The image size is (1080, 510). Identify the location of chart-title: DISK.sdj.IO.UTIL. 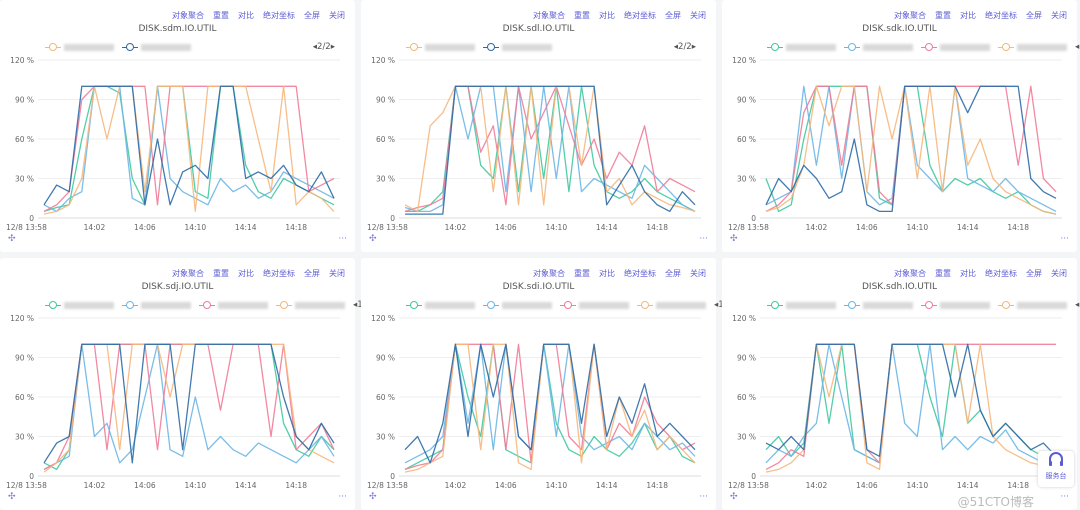
(177, 287).